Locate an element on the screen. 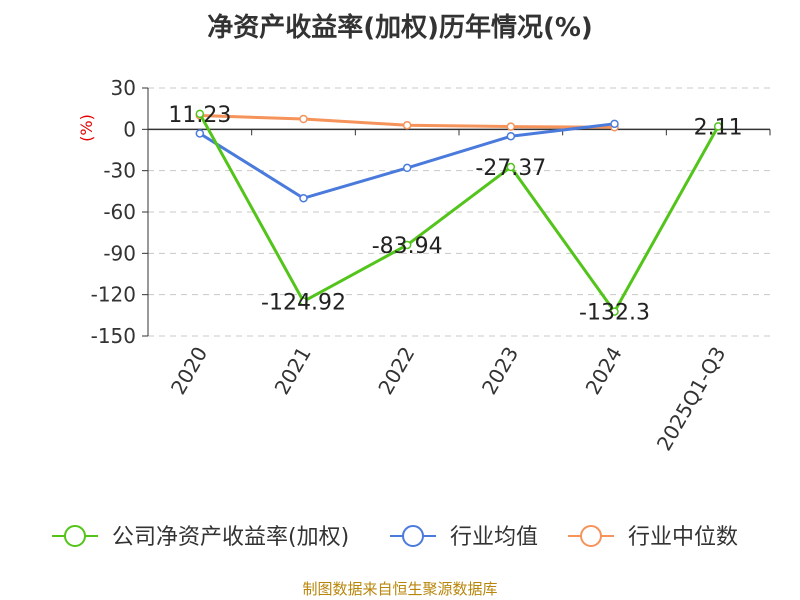 This screenshot has height=600, width=800. legend-label: 公司净资产收益率(加权) is located at coordinates (230, 537).